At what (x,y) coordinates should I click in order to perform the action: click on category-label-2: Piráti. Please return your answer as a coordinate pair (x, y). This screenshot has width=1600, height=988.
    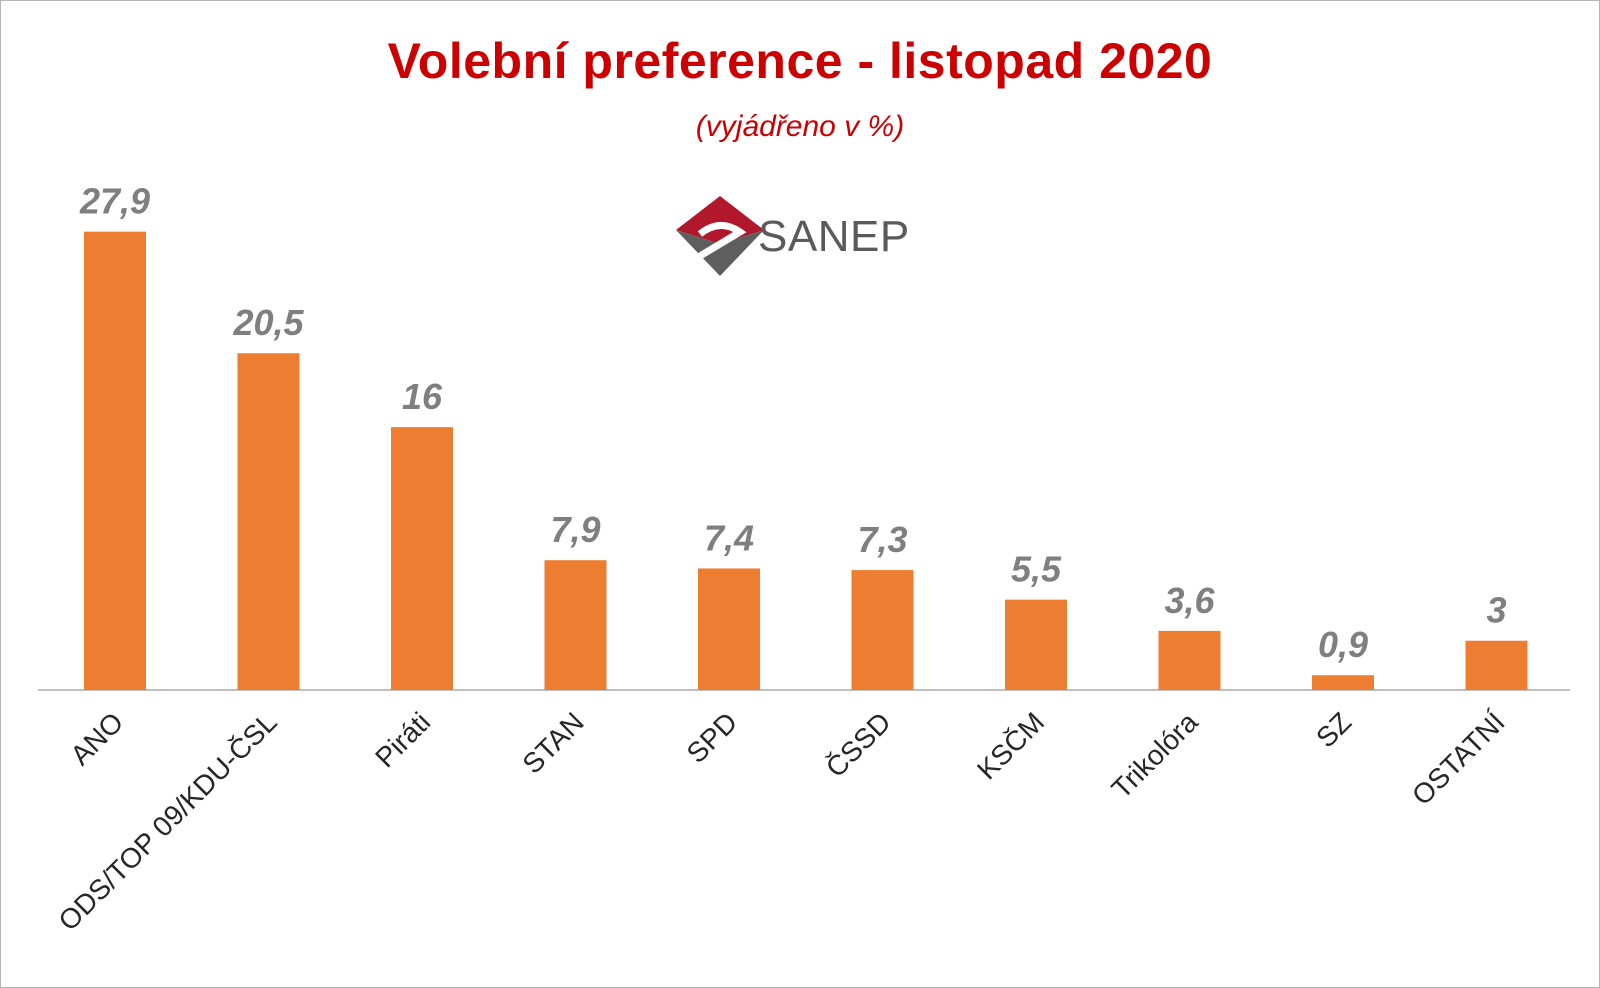
    Looking at the image, I should click on (402, 739).